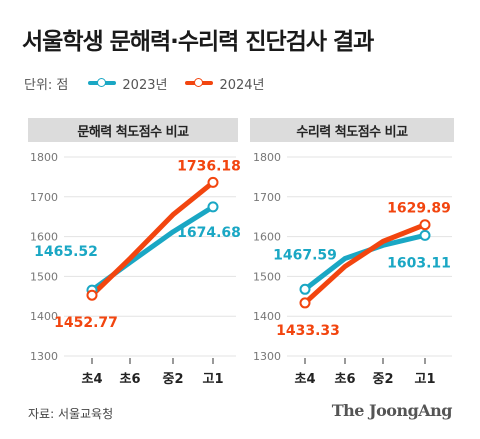 Image resolution: width=480 pixels, height=439 pixels. I want to click on data-label: 1674.68, so click(209, 233).